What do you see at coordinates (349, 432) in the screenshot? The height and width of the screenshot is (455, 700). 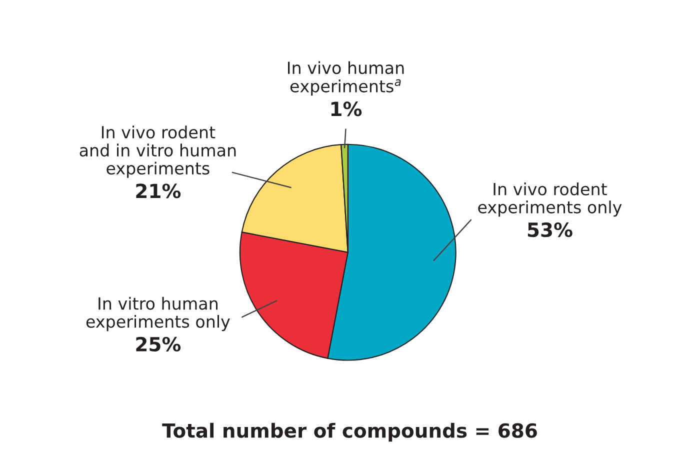 I see `text: Total number of compounds = 686` at bounding box center [349, 432].